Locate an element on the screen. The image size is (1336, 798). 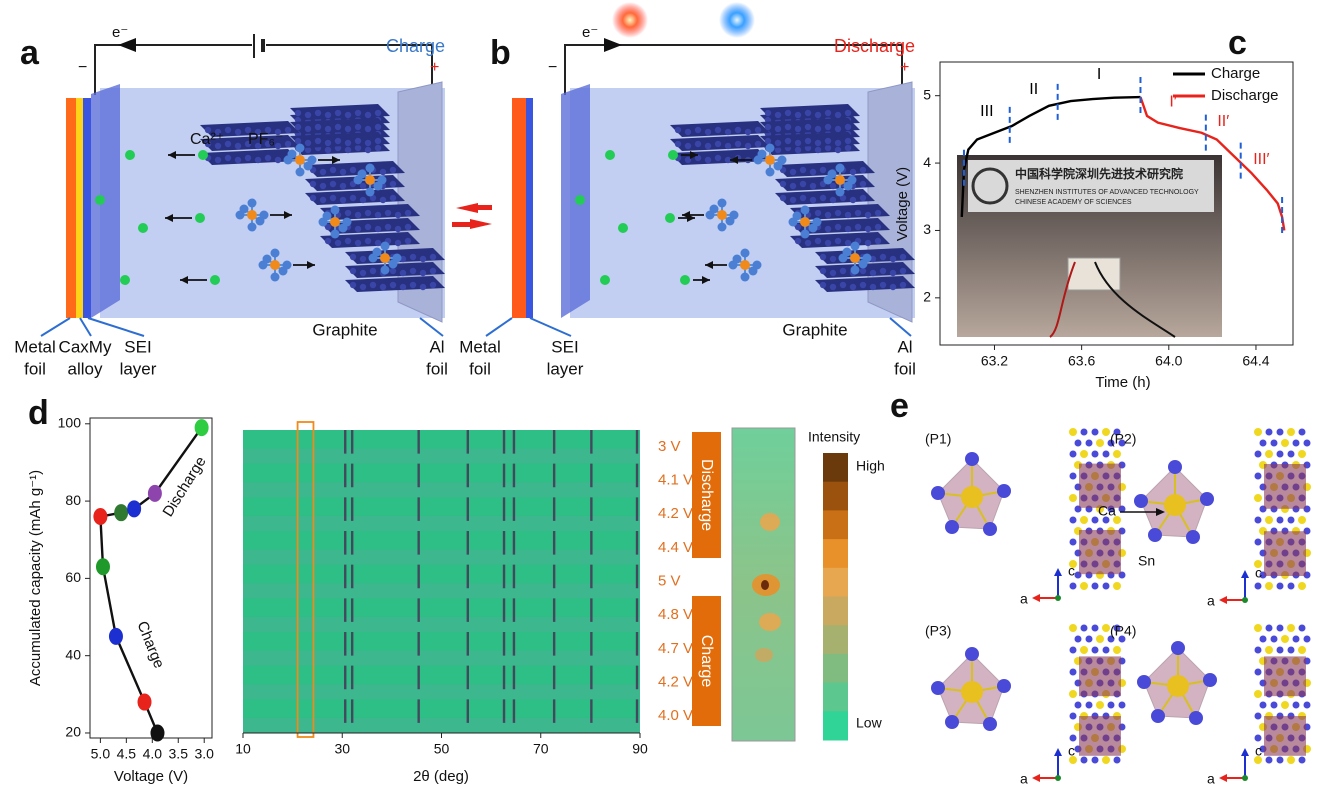
x-tick-label: 63.6 is located at coordinates (1081, 361).